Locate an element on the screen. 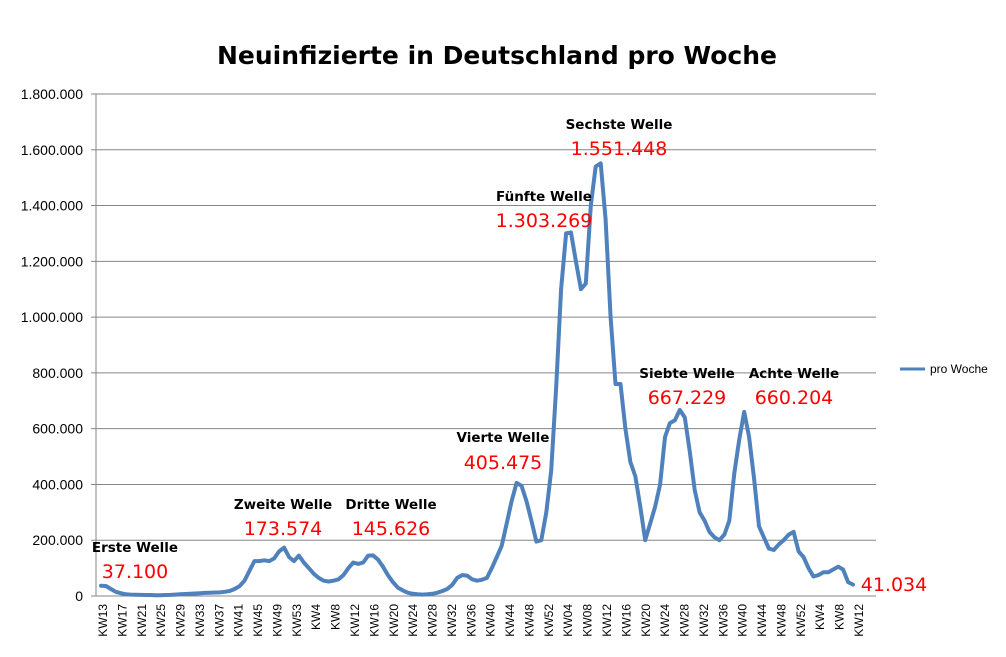 This screenshot has height=657, width=1006. wave-name-label: Sechste Welle is located at coordinates (619, 125).